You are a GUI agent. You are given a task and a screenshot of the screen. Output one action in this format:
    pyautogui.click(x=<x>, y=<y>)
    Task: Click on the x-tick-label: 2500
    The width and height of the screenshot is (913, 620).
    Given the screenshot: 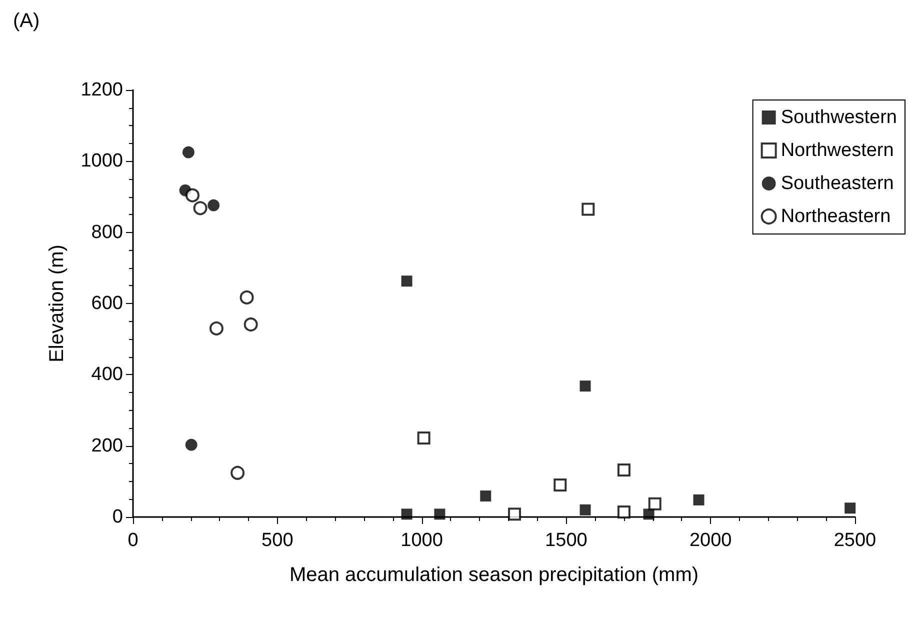 What is the action you would take?
    pyautogui.click(x=855, y=540)
    